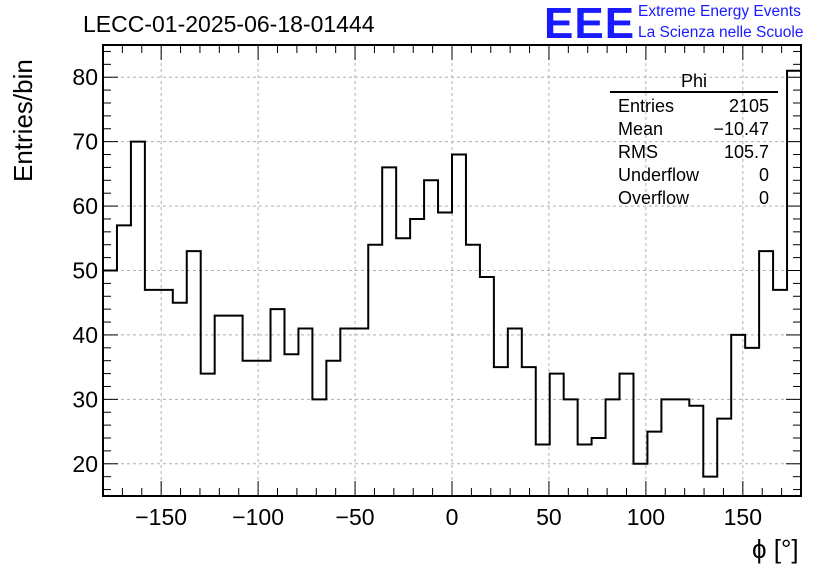 The width and height of the screenshot is (836, 572). I want to click on stats-value: 105.7, so click(746, 152).